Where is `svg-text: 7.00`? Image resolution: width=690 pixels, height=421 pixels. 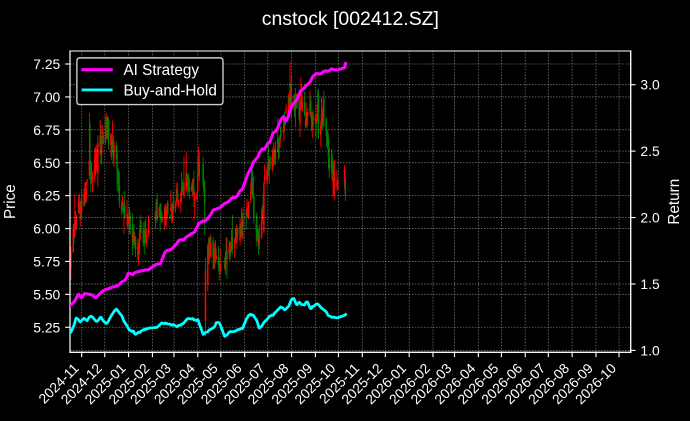
svg-text: 7.00 is located at coordinates (46, 97).